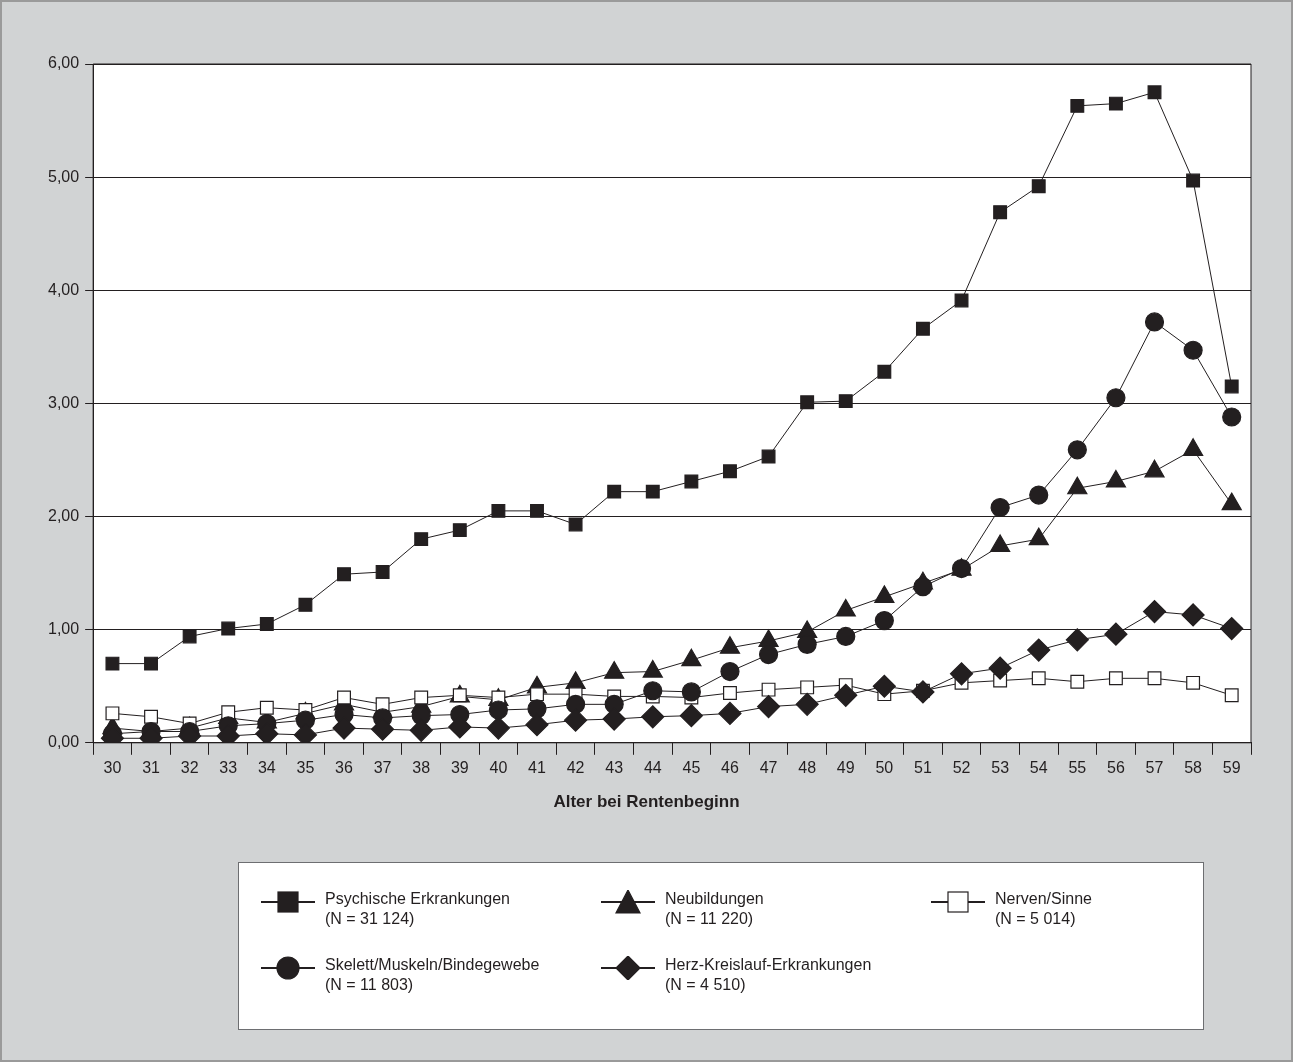  What do you see at coordinates (845, 767) in the screenshot?
I see `x-tick-label: 49` at bounding box center [845, 767].